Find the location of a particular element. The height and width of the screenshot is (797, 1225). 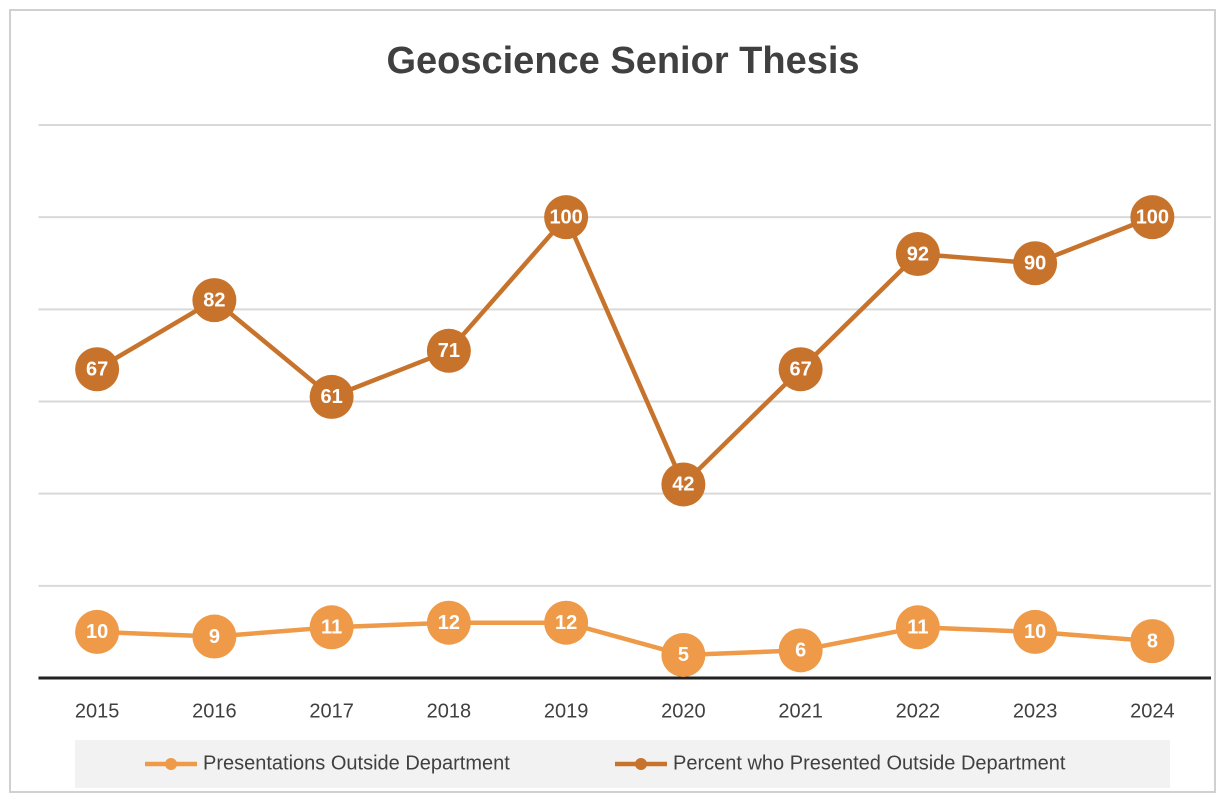

chart-title: Geoscience Senior Thesis is located at coordinates (622, 61).